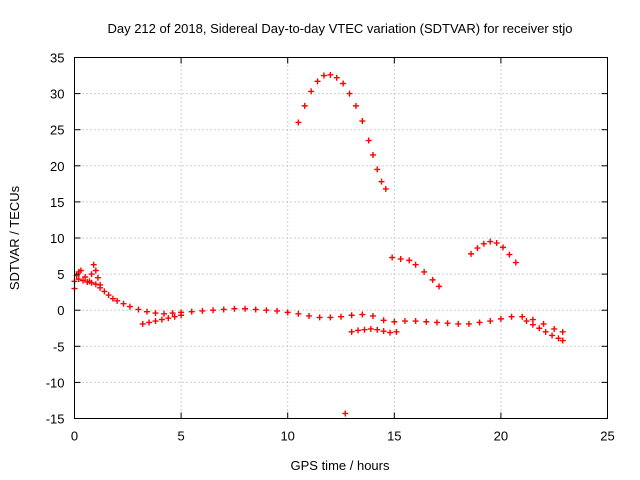 The height and width of the screenshot is (480, 640). What do you see at coordinates (14, 237) in the screenshot?
I see `y-axis-label: SDTVAR / TECUs` at bounding box center [14, 237].